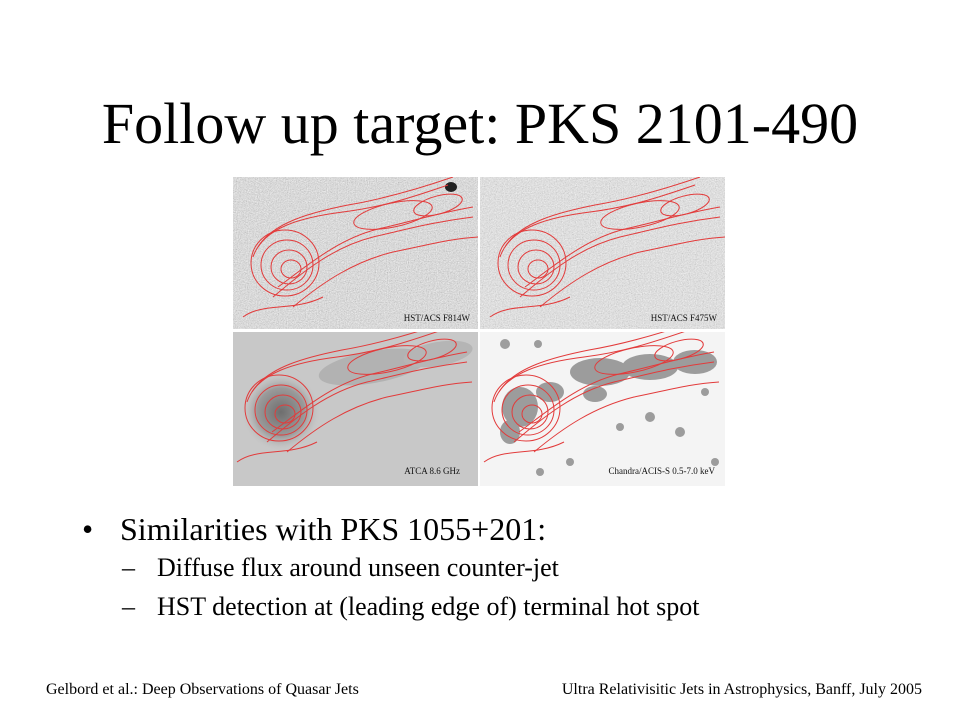 This screenshot has height=720, width=960. Describe the element at coordinates (333, 529) in the screenshot. I see `bullet-text: Similarities with PKS 1055+201:` at that location.